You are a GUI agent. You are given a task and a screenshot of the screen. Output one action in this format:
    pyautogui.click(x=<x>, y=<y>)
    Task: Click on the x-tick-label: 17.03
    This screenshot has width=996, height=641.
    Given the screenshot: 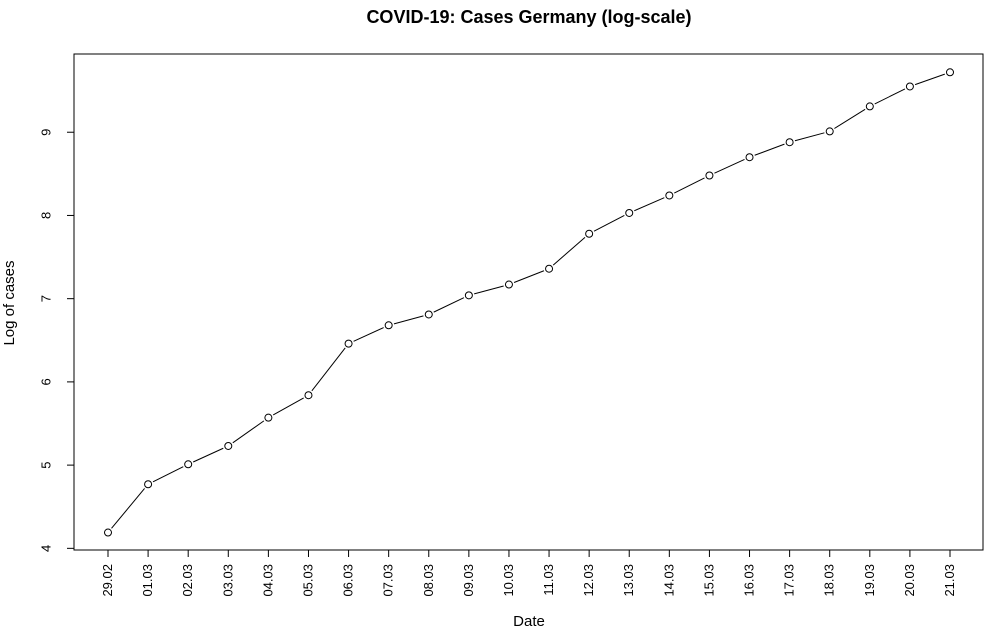 What is the action you would take?
    pyautogui.click(x=789, y=580)
    